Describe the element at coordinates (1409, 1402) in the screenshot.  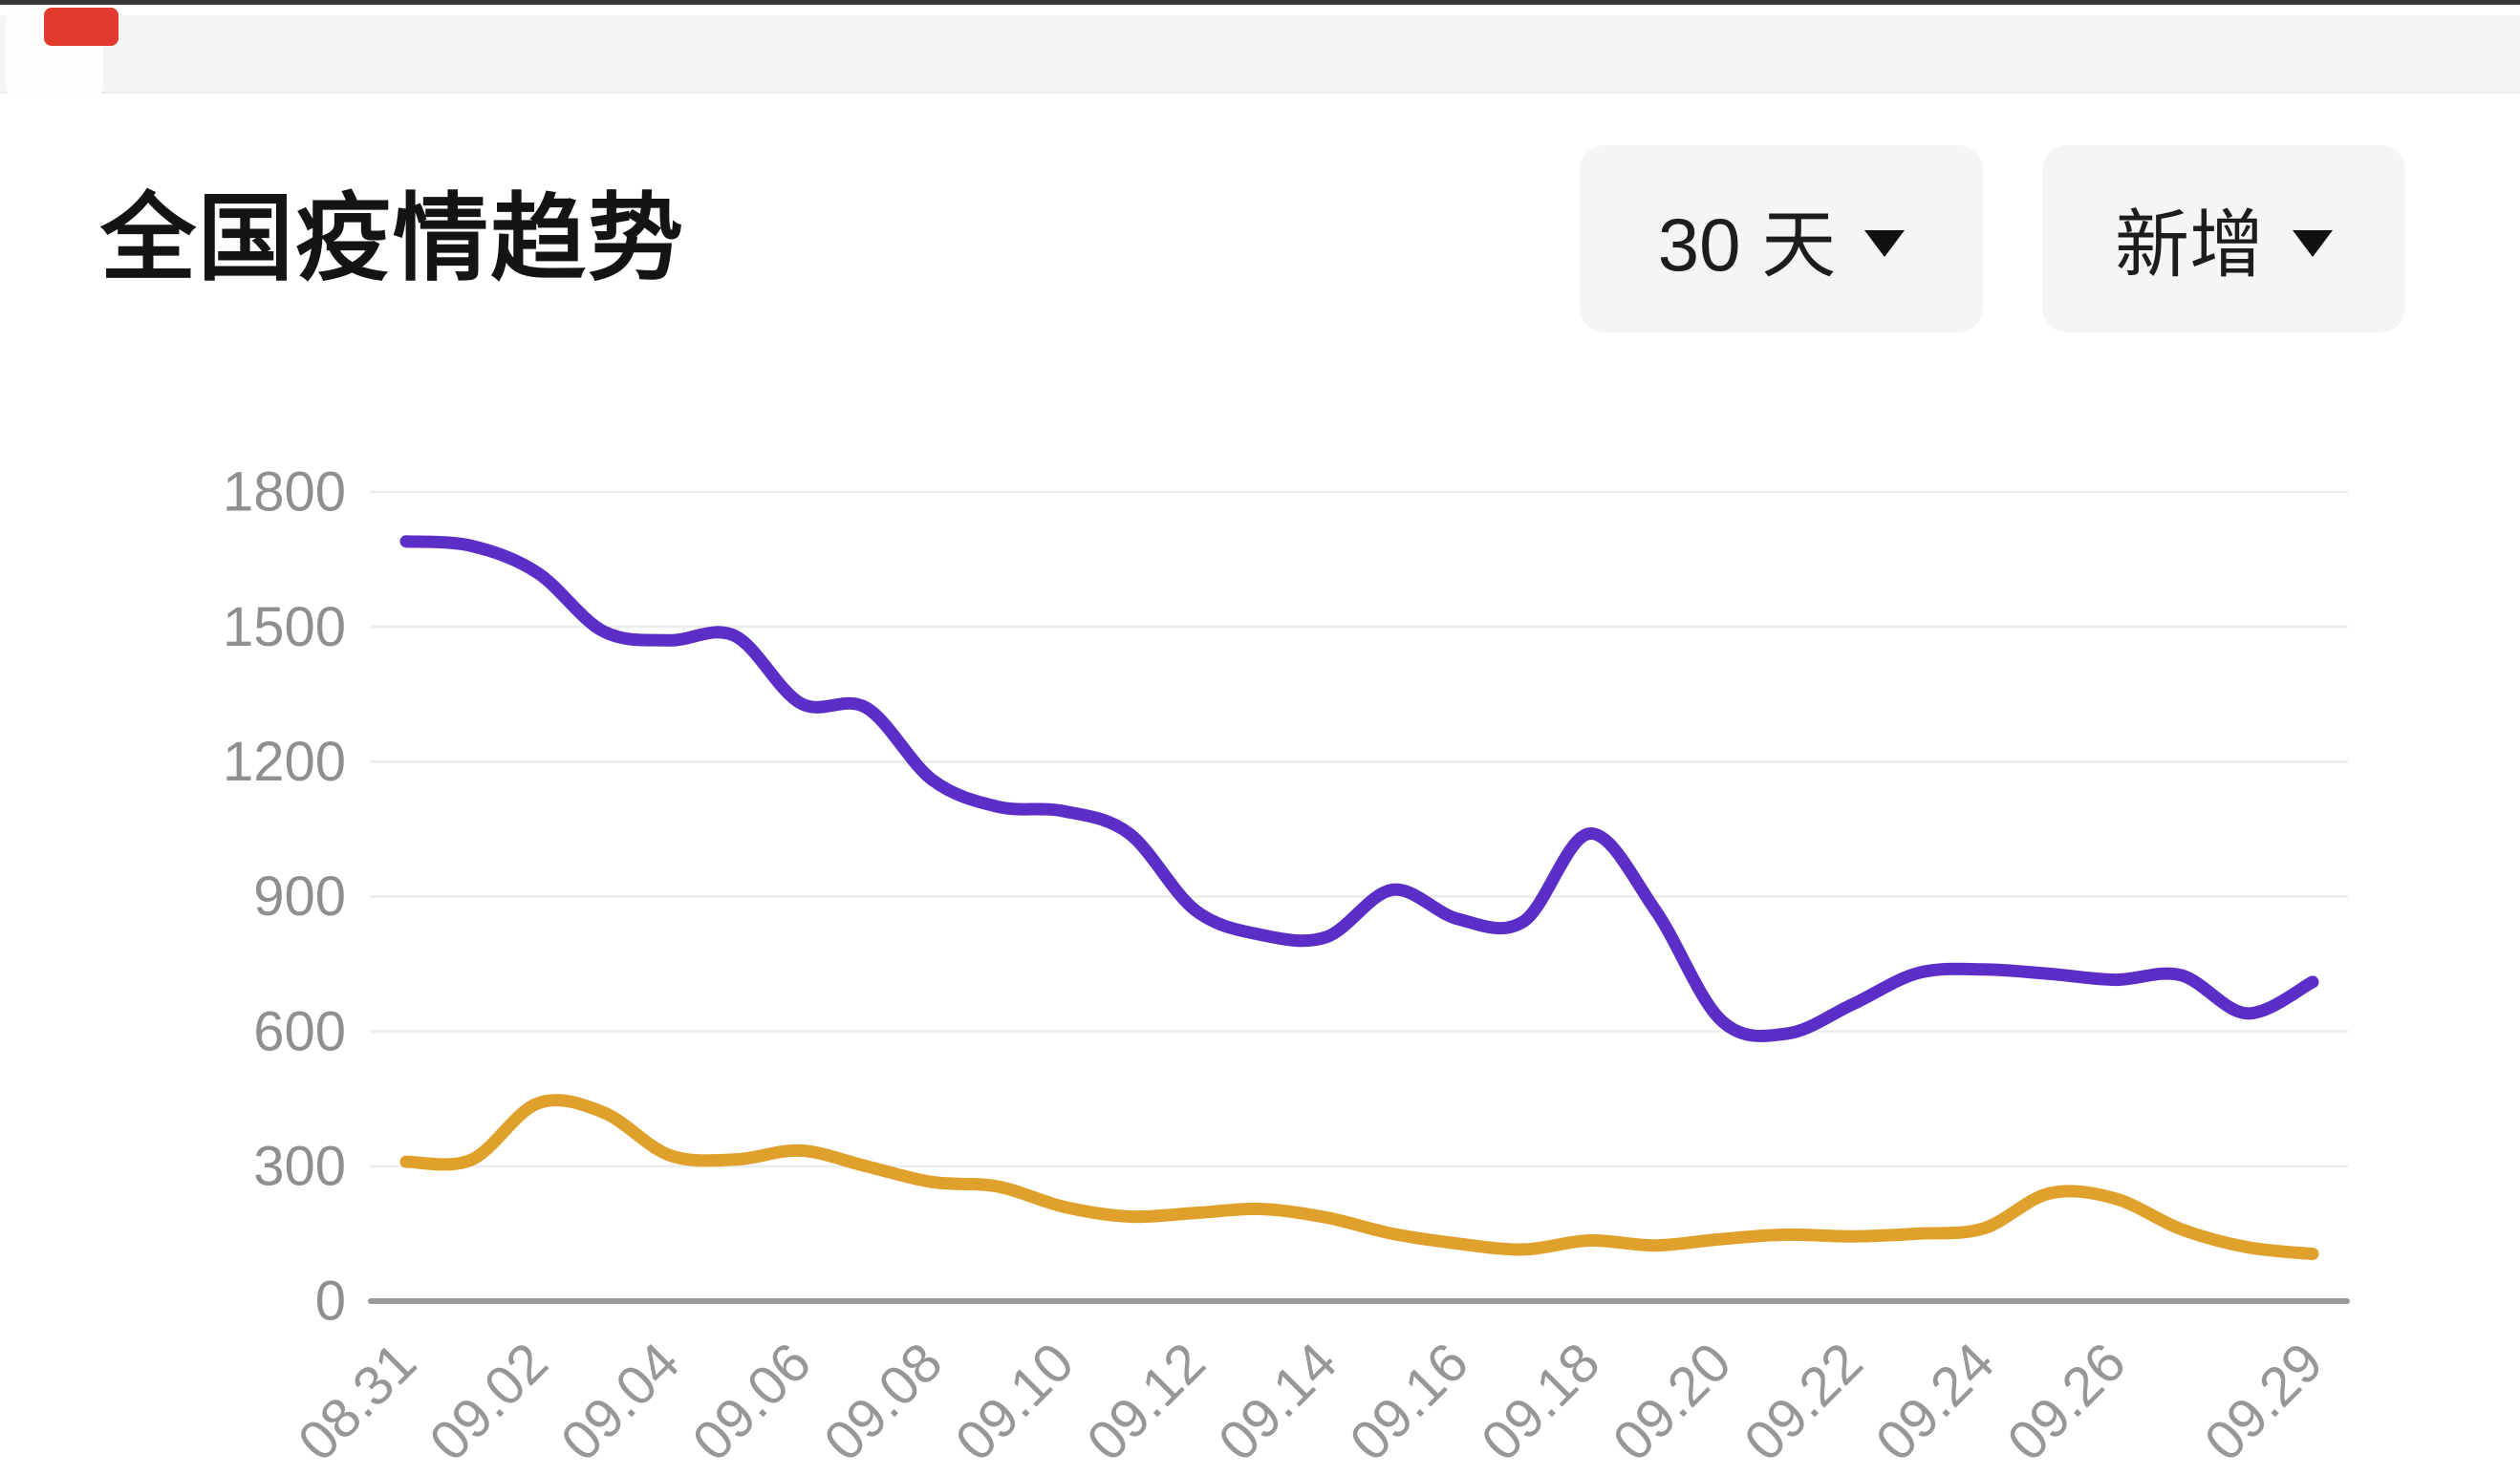
I see `x-tick-label: 09.16` at that location.